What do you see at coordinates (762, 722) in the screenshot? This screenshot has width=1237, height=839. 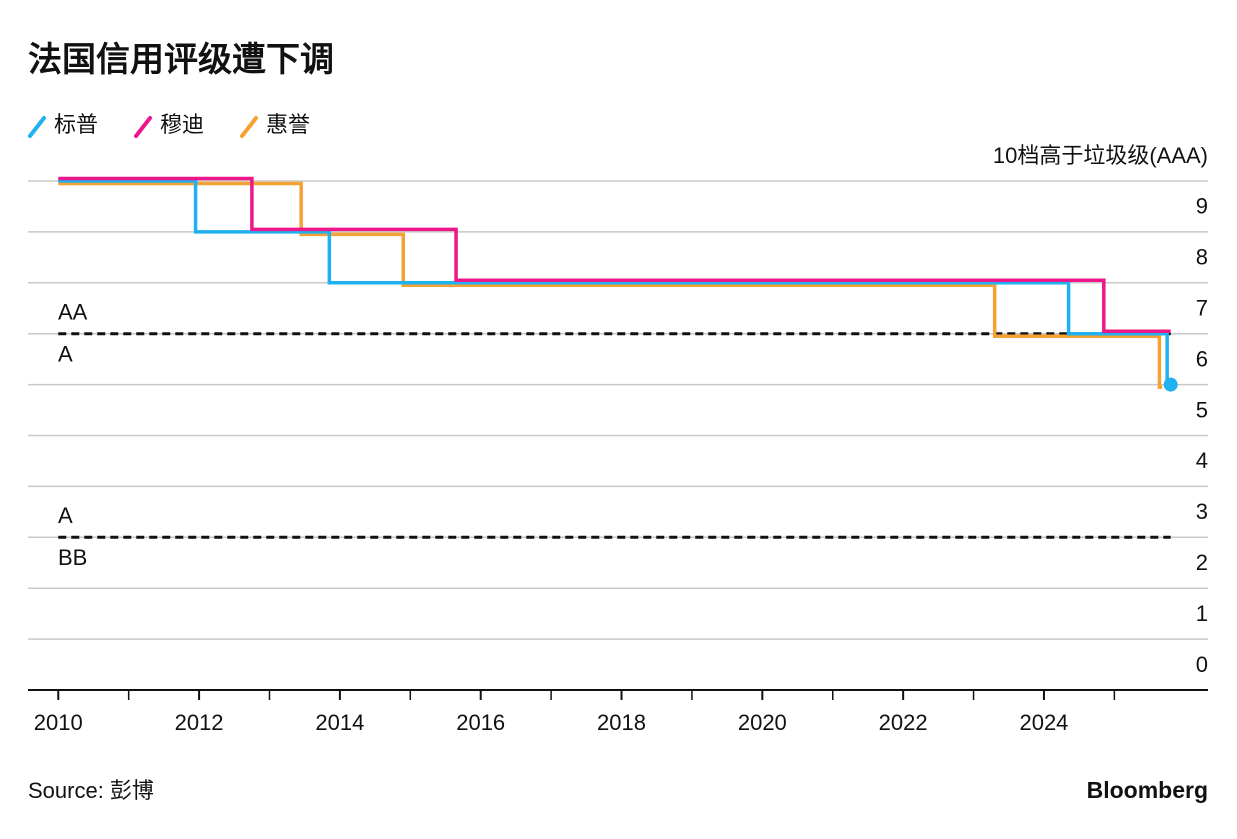 I see `x-tick-label: 2020` at bounding box center [762, 722].